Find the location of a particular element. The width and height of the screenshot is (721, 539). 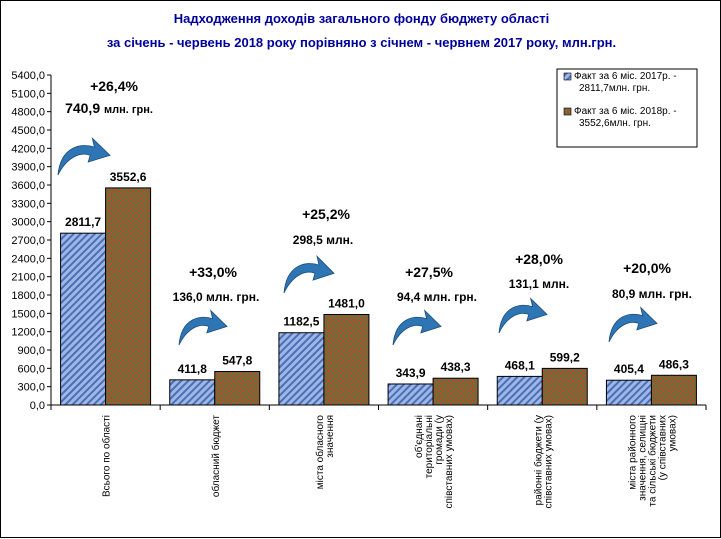

x-category-label: Всього по області is located at coordinates (107, 456).